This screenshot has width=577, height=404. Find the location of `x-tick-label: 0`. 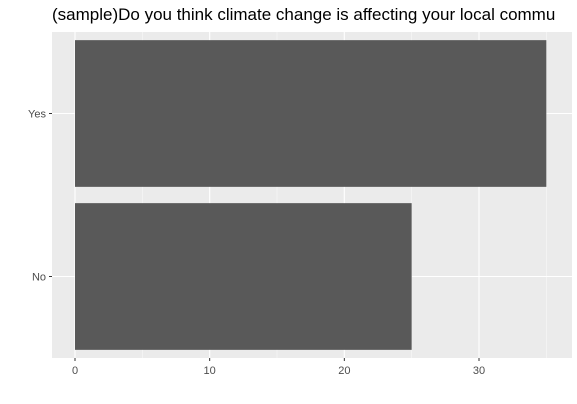

x-tick-label: 0 is located at coordinates (75, 371).